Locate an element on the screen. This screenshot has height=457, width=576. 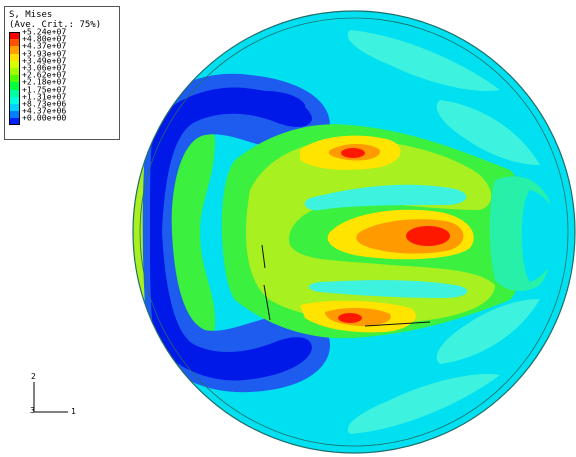
legend-level-row: +1.75e+07 is located at coordinates (64, 91).